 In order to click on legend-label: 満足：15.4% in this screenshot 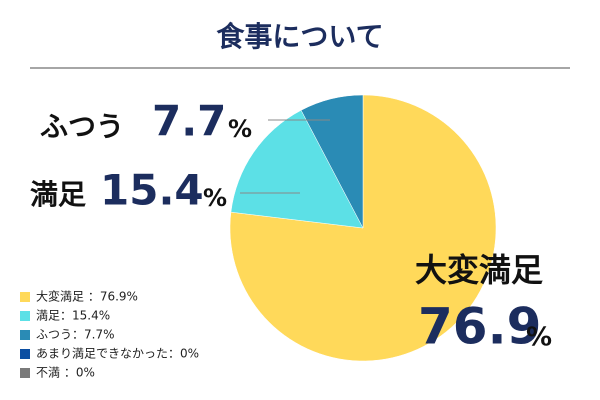, I will do `click(73, 316)`.